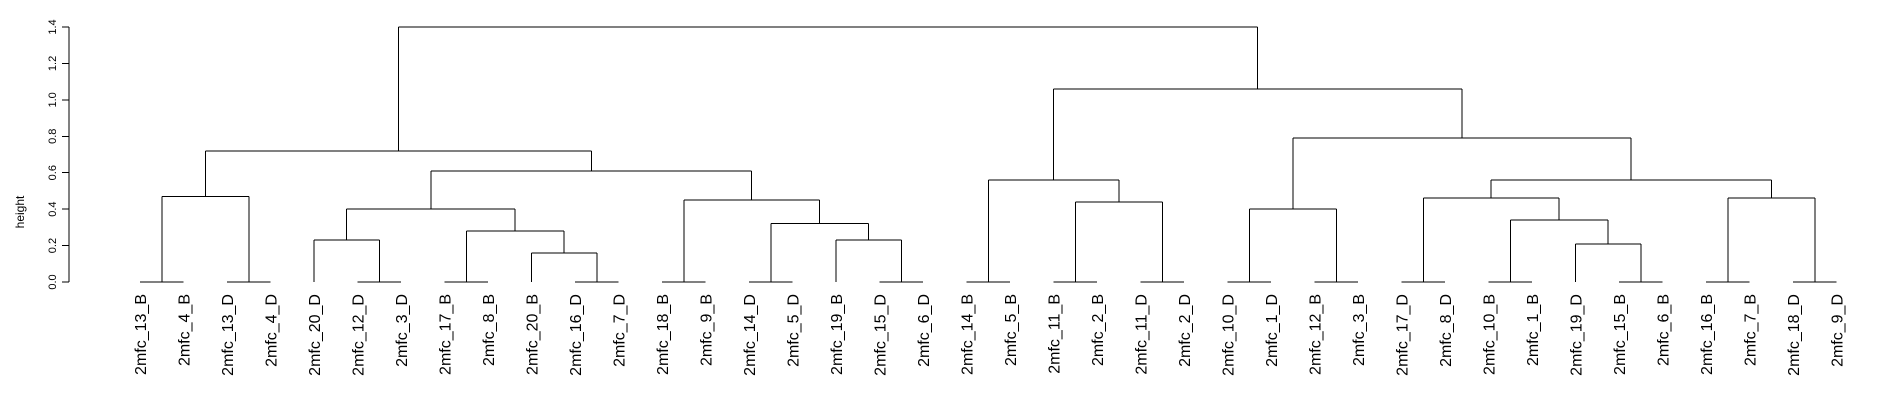 The height and width of the screenshot is (400, 1900). Describe the element at coordinates (1272, 330) in the screenshot. I see `leaf-label: 2mfc_1_D` at that location.